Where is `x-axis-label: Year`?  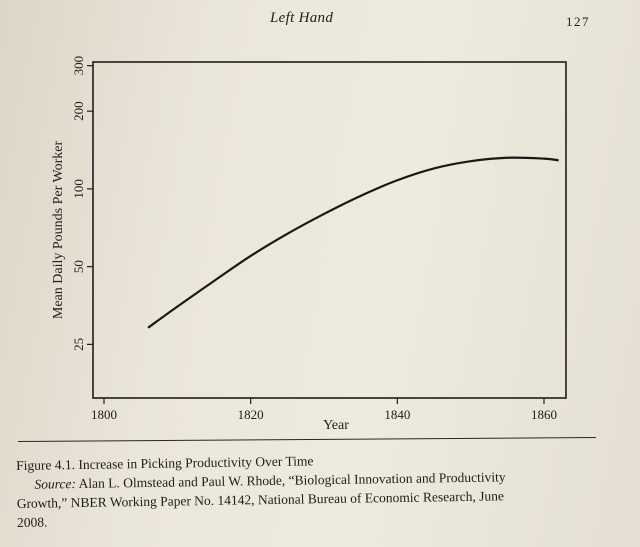 x-axis-label: Year is located at coordinates (336, 425).